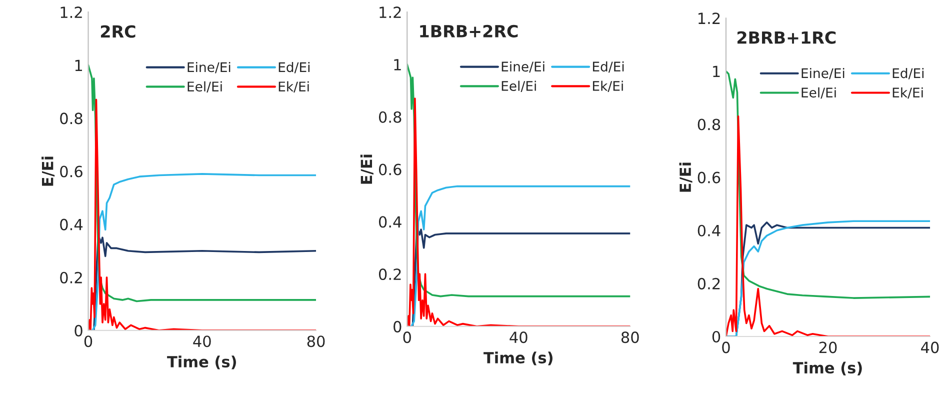  Describe the element at coordinates (828, 348) in the screenshot. I see `x-tick-label: 20` at that location.